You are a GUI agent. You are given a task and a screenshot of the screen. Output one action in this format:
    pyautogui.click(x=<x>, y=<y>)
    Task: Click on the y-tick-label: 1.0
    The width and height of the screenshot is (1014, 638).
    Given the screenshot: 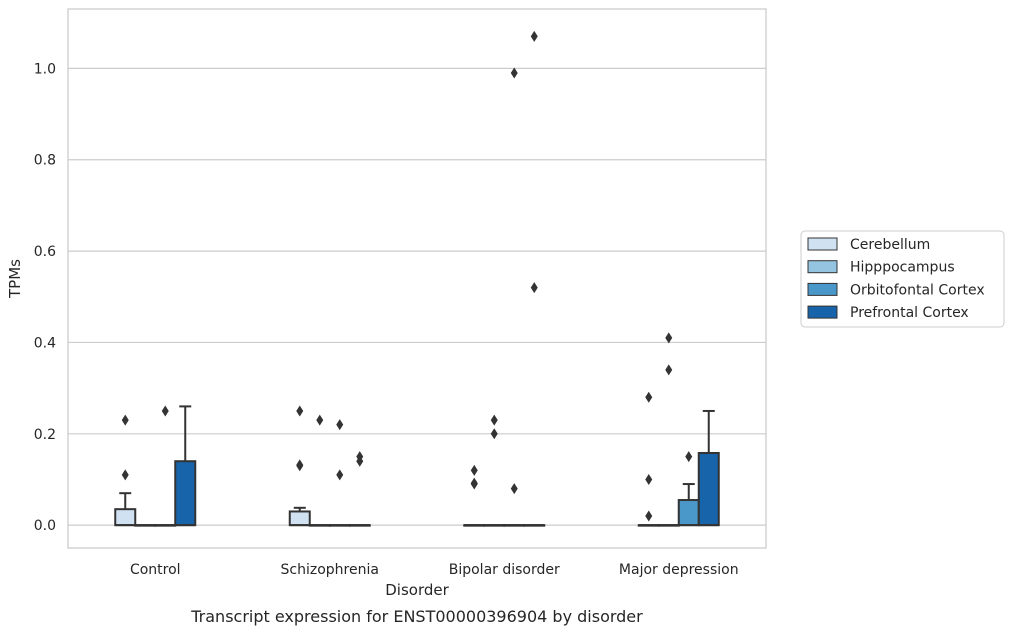 What is the action you would take?
    pyautogui.click(x=45, y=69)
    